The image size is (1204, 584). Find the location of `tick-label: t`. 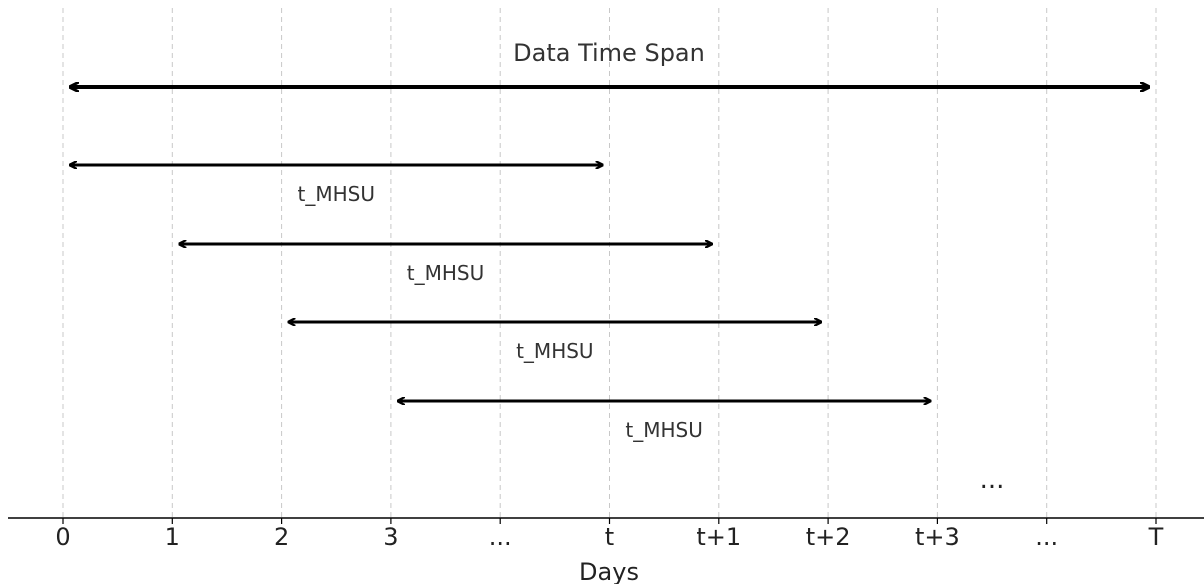

tick-label: t is located at coordinates (609, 537).